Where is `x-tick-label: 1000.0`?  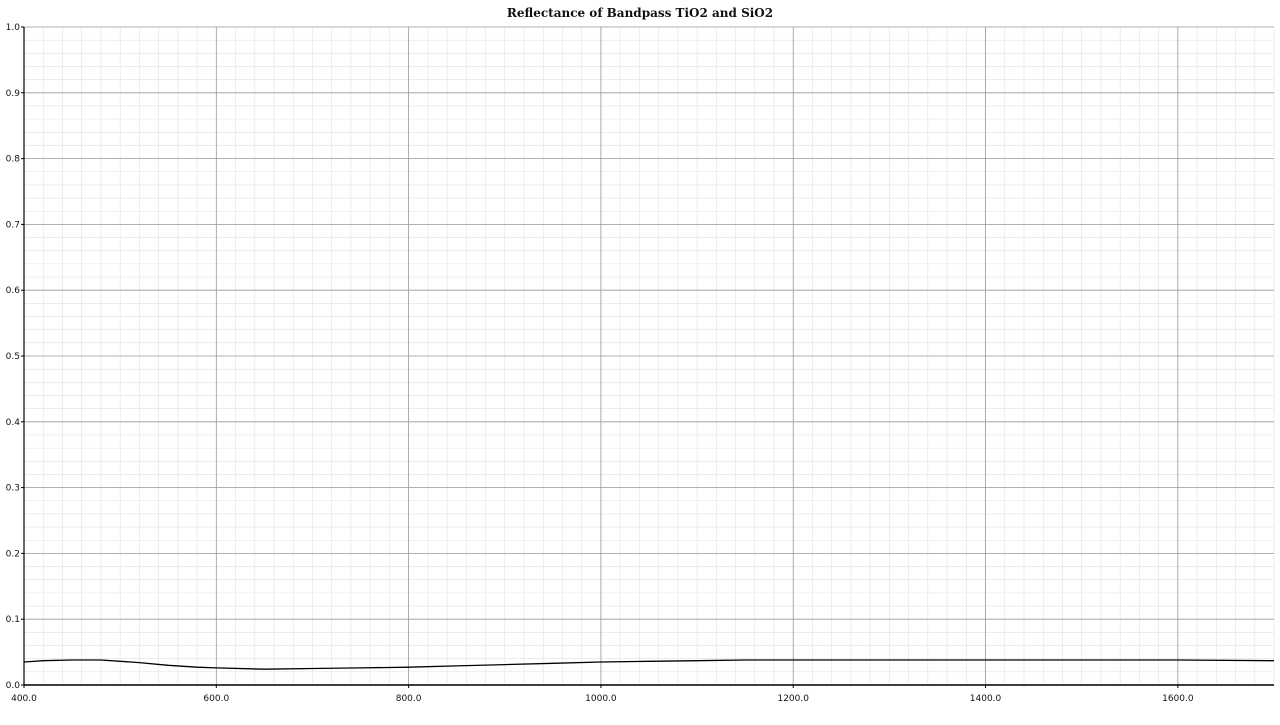 x-tick-label: 1000.0 is located at coordinates (601, 699).